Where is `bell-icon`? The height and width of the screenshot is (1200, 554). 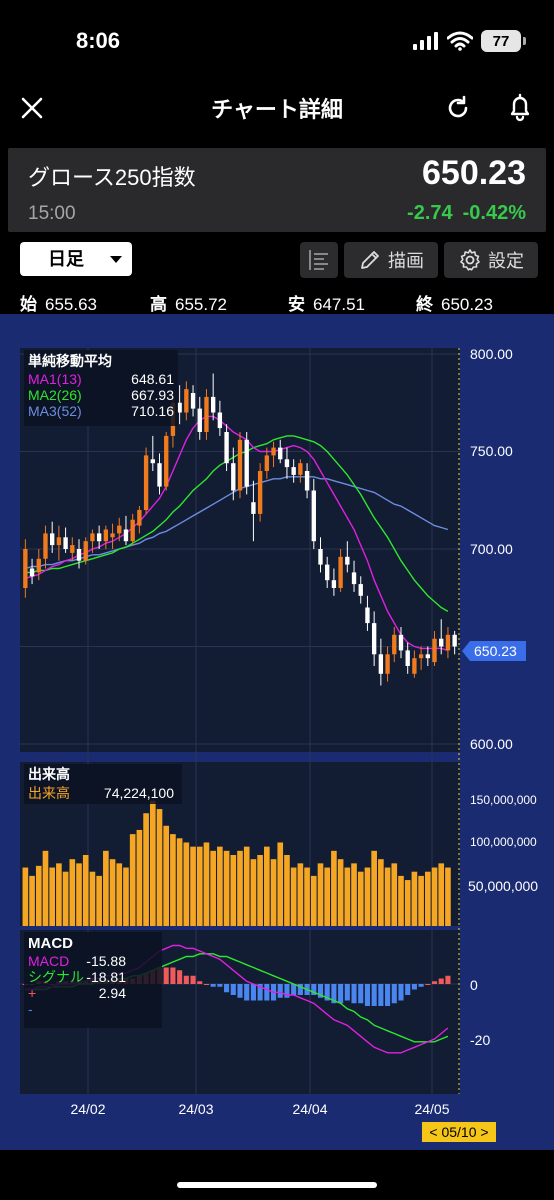
bell-icon is located at coordinates (520, 107).